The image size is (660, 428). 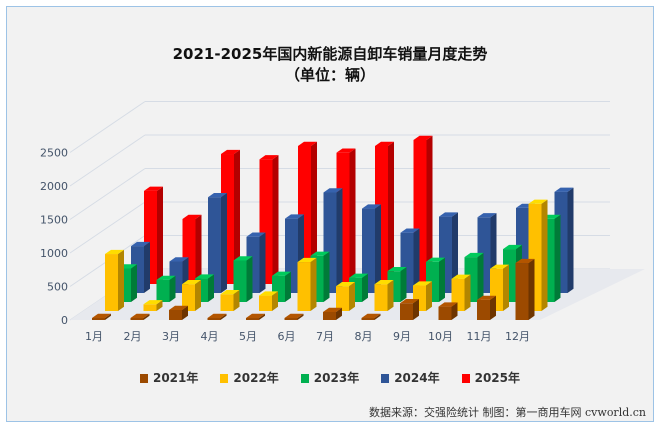 I want to click on bar-2022年-5月, so click(x=268, y=301).